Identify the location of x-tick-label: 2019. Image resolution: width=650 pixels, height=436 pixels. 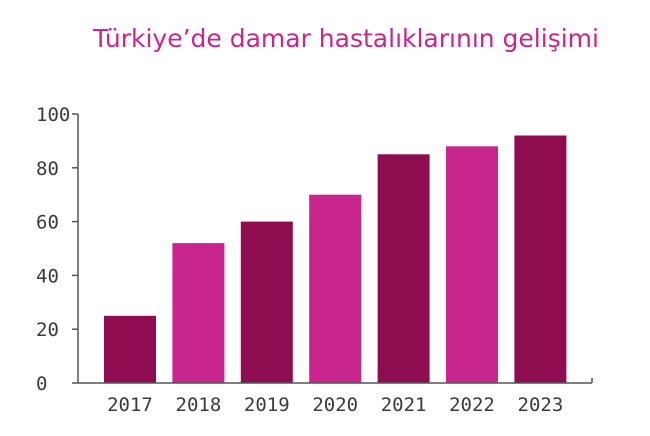
(267, 405).